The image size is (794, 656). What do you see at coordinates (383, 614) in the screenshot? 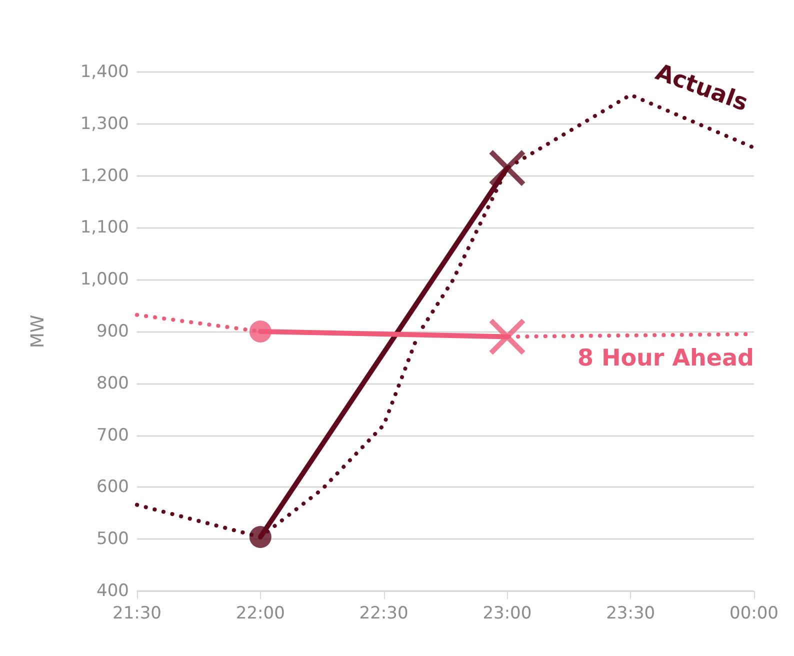
I see `x-tick-label: 22:30` at bounding box center [383, 614].